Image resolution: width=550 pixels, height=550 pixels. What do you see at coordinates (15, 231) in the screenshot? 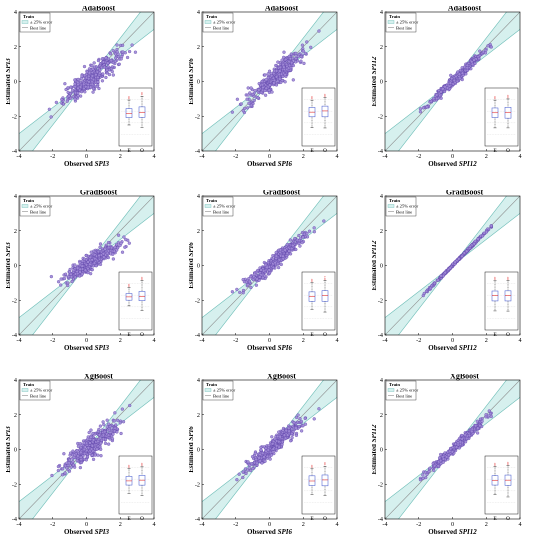
I see `y-tick-label: 2` at bounding box center [15, 231].